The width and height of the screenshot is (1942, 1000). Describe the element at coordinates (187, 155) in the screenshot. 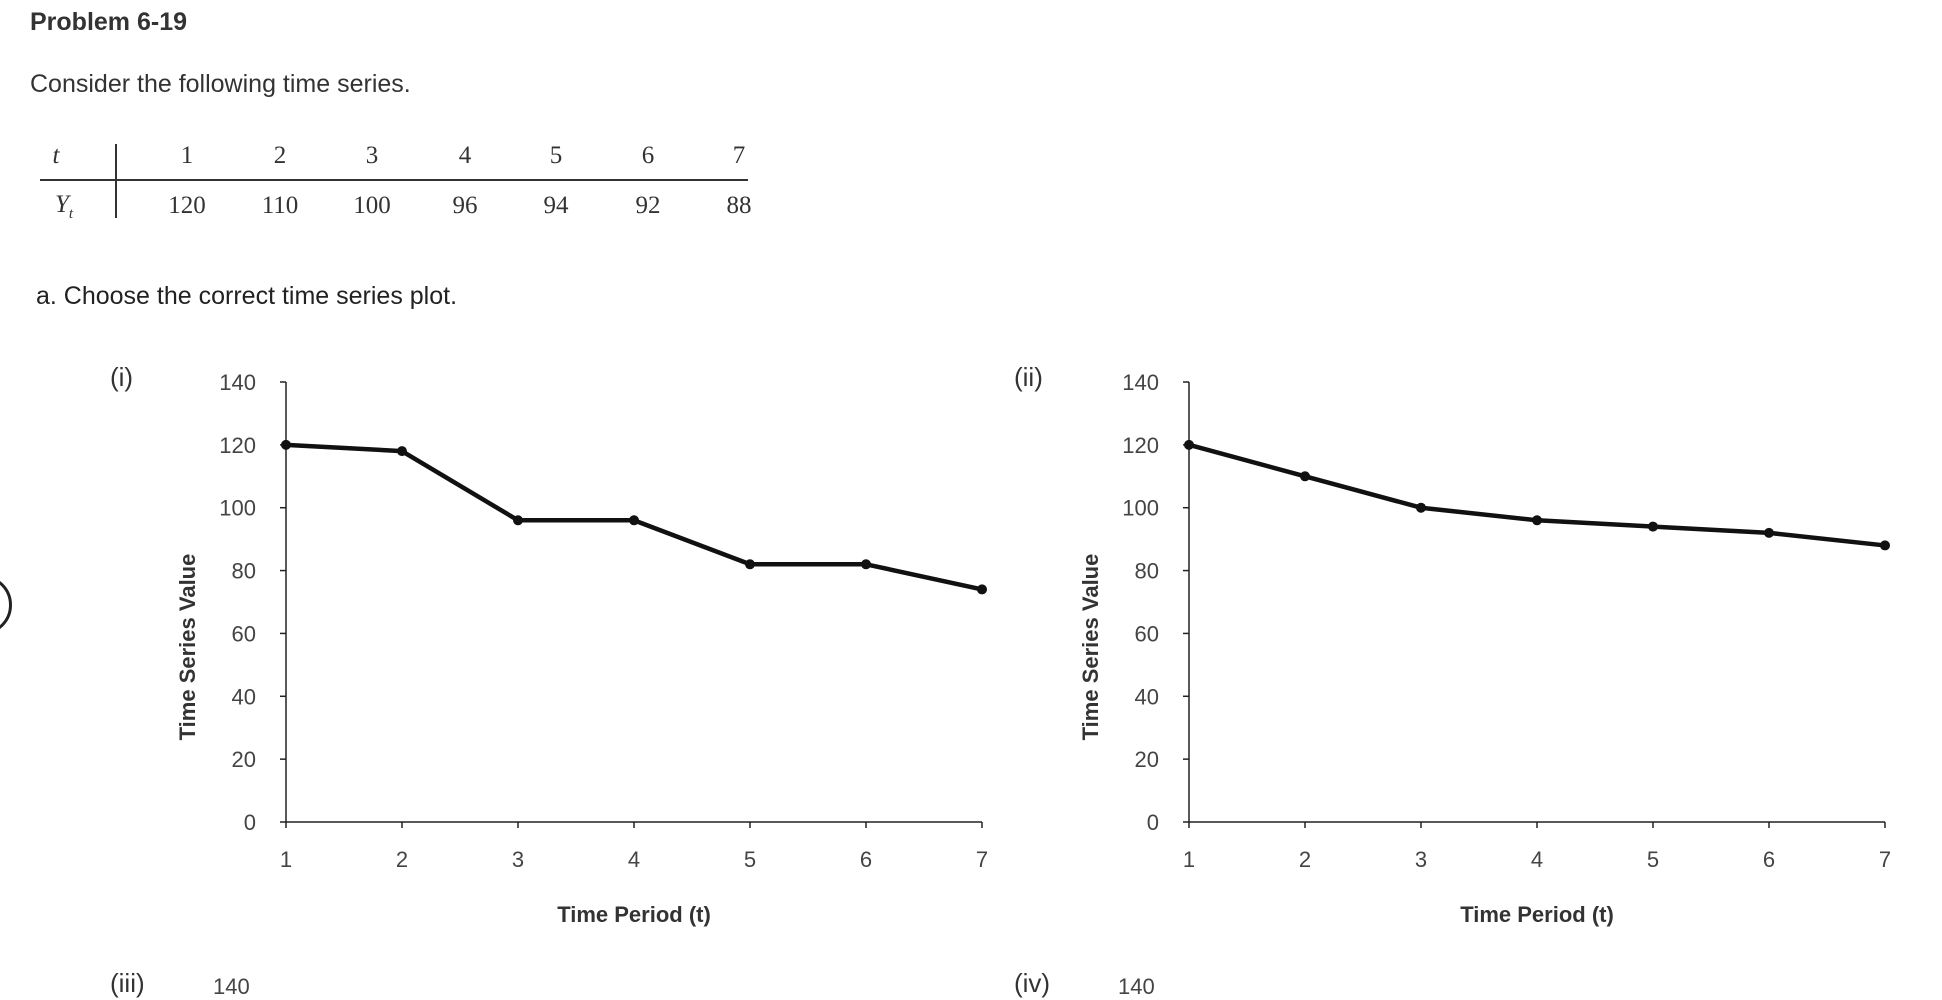

I see `table-t-cell: 1` at that location.